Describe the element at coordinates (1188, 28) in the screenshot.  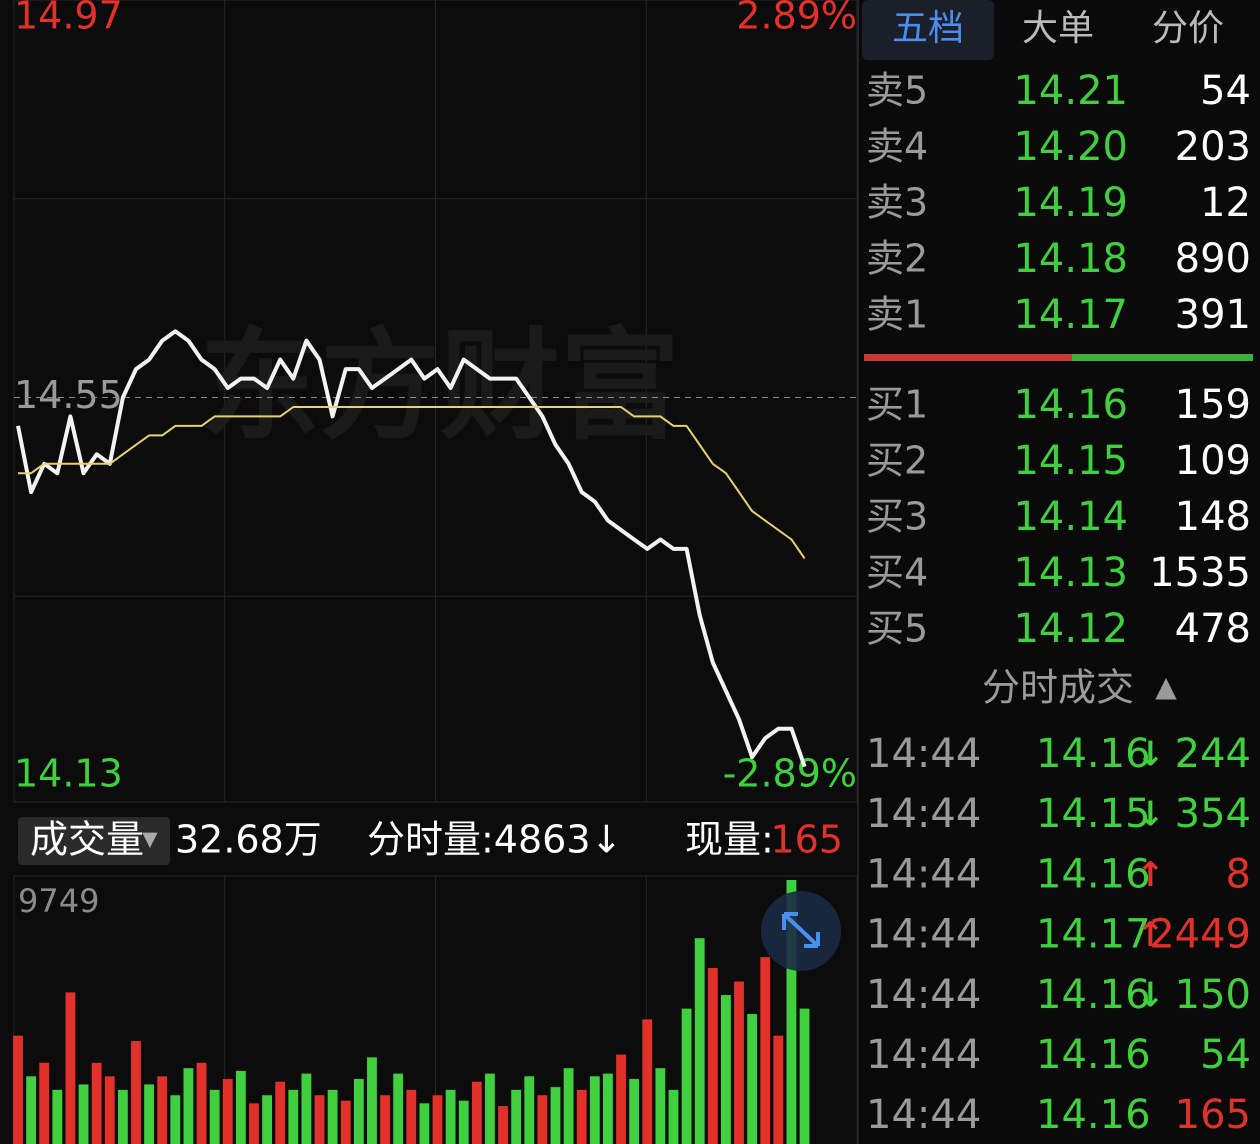
I see `tab: 分价` at that location.